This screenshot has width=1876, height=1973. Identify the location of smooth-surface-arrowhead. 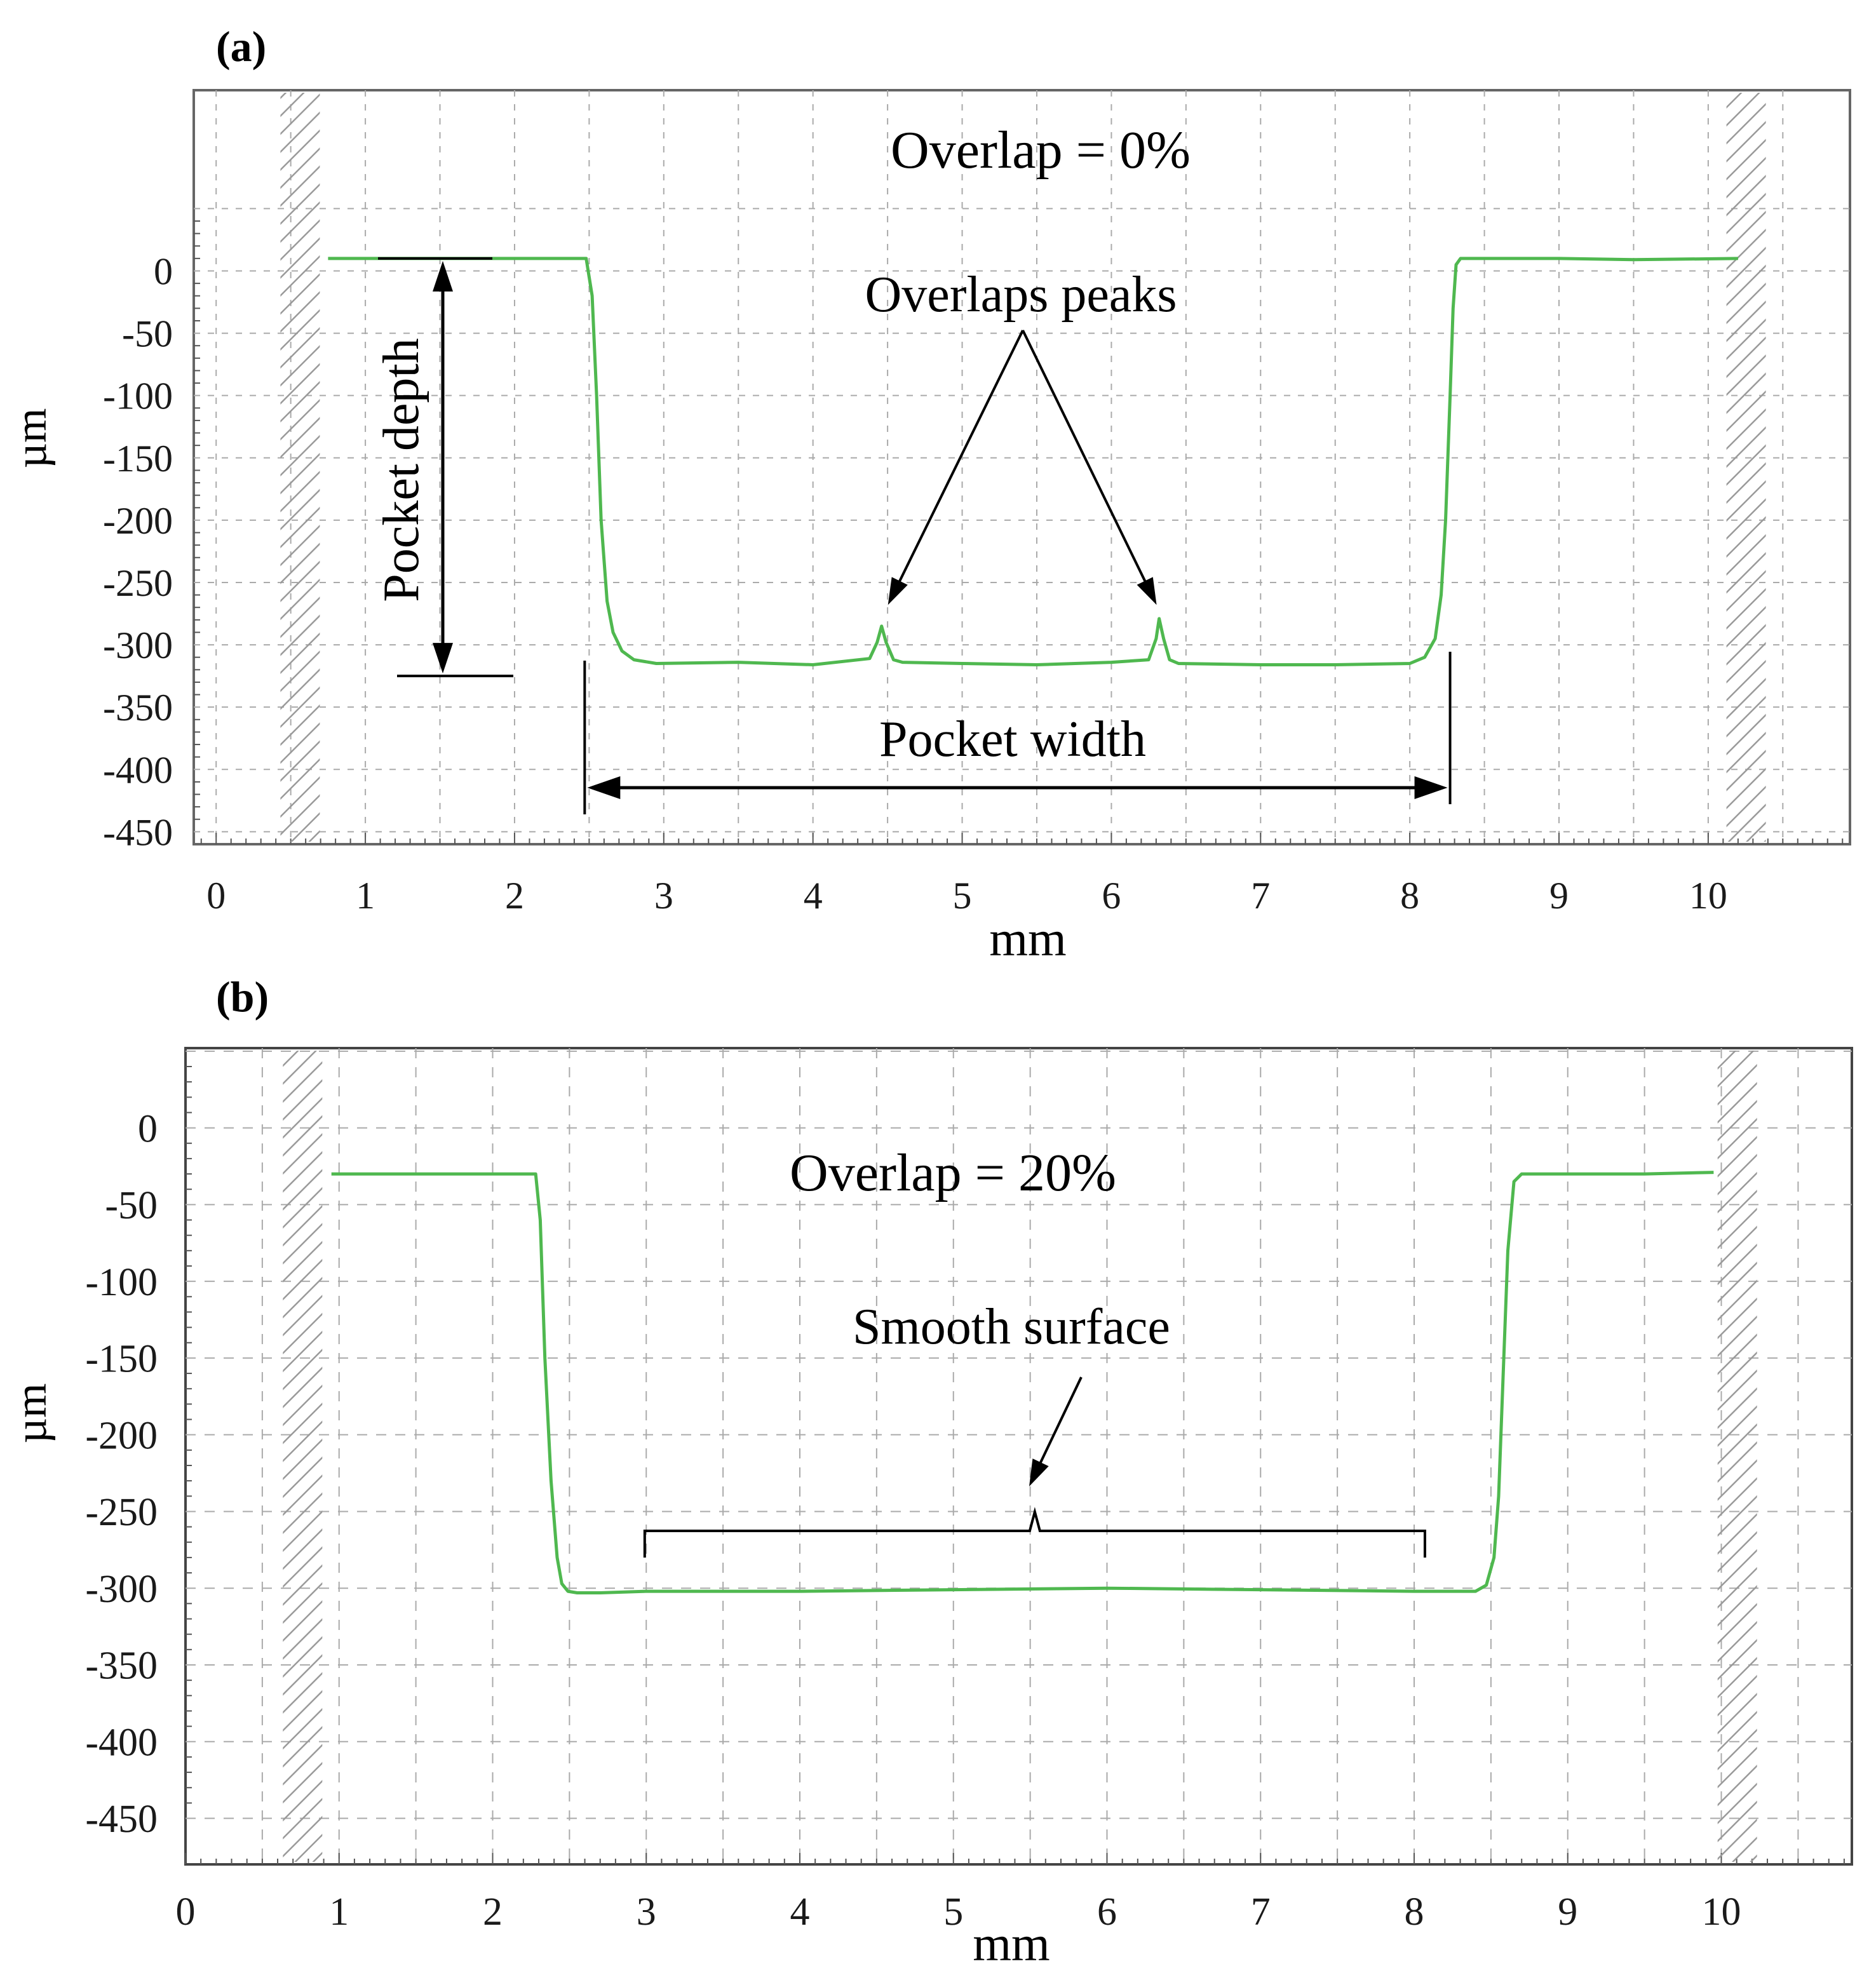
(1039, 1472).